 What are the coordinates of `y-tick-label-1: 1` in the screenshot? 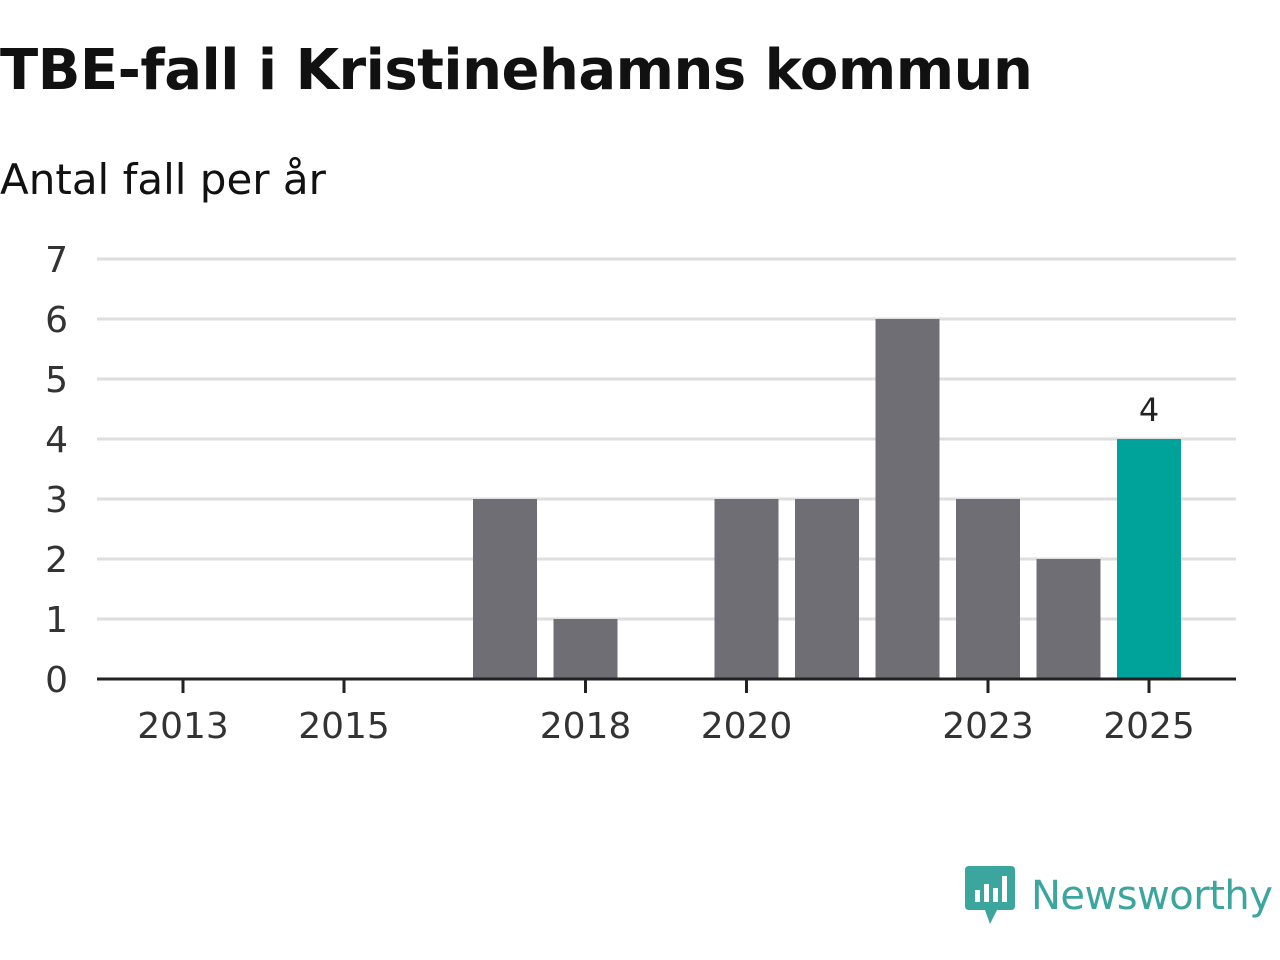 It's located at (56, 620).